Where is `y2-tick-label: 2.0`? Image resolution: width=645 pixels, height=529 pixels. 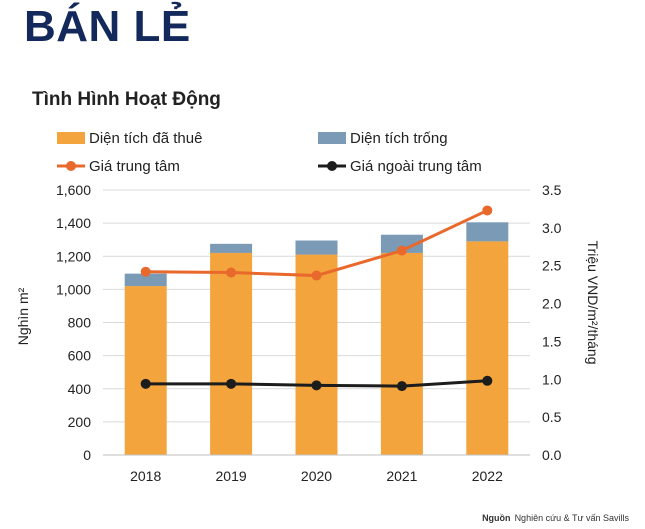 y2-tick-label: 2.0 is located at coordinates (552, 304).